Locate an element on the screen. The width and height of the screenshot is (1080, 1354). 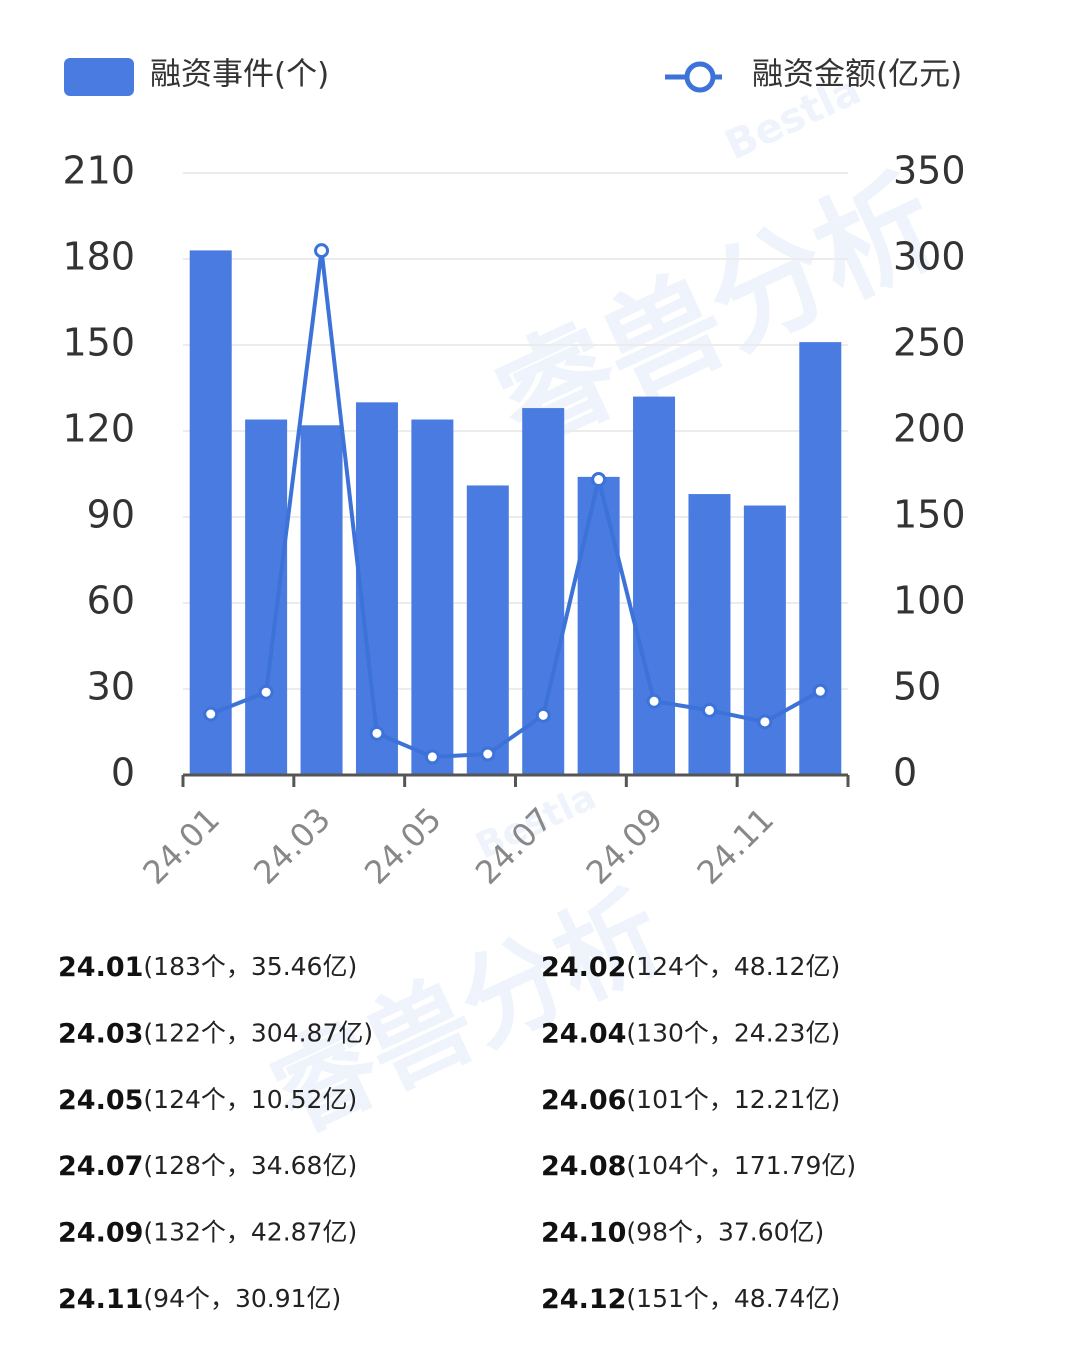
list-detail: (130个，24.23亿) is located at coordinates (733, 1032).